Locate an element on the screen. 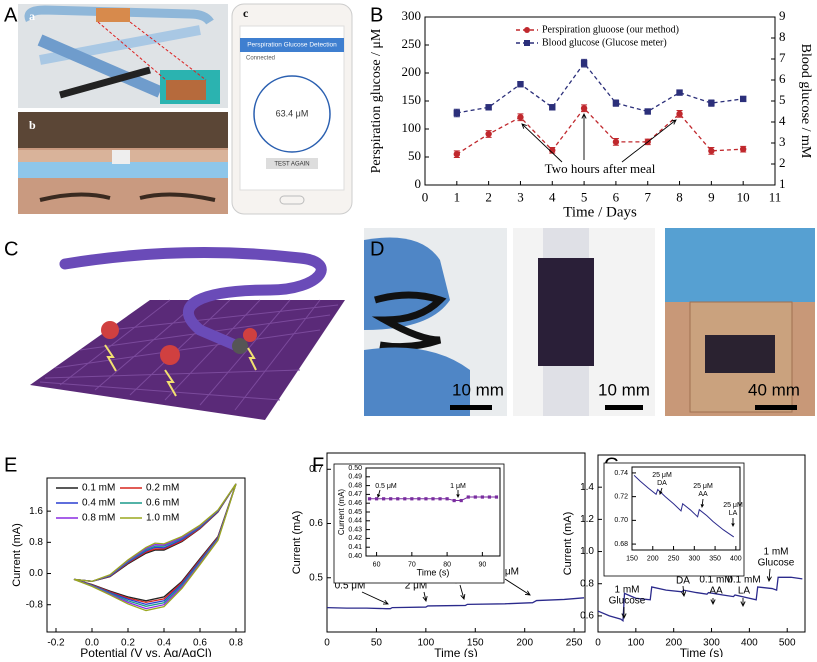 This screenshot has width=817, height=662. x-tick-label: 250 is located at coordinates (574, 643).